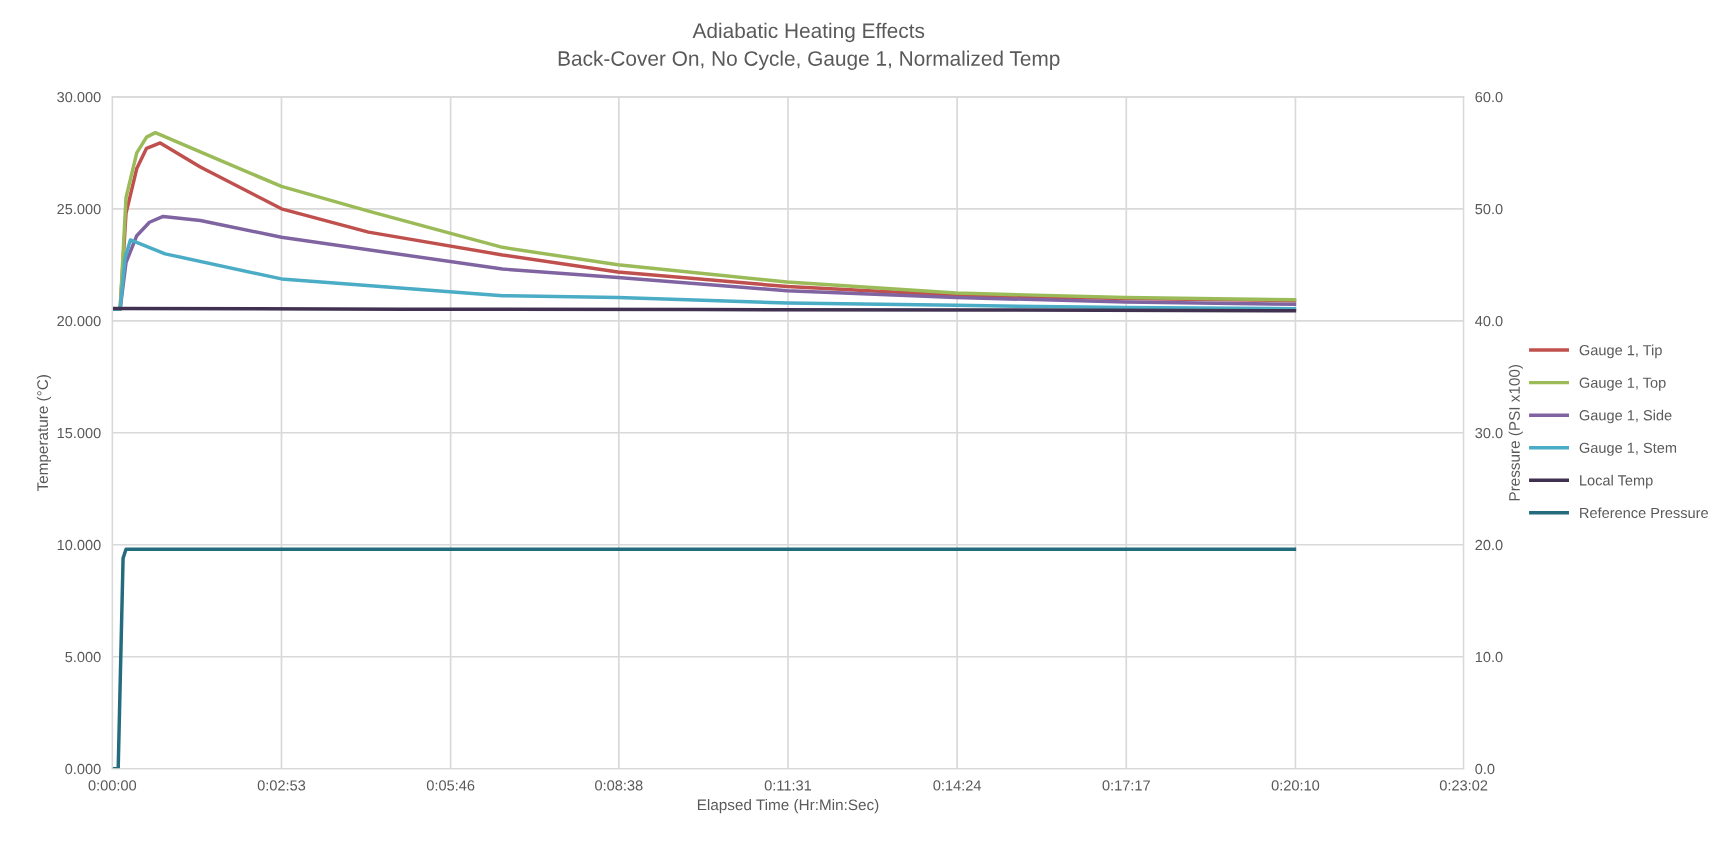  What do you see at coordinates (1489, 97) in the screenshot?
I see `y2-tick-label: 60.0` at bounding box center [1489, 97].